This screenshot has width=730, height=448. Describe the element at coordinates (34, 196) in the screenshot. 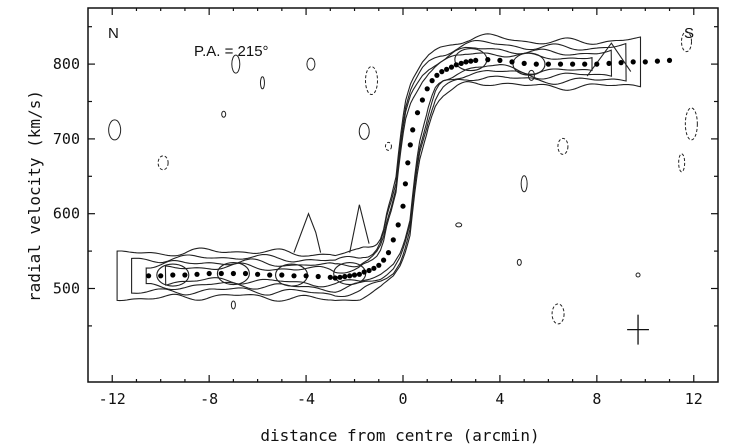

I see `y-axis-title: radial velocity (km/s)` at that location.